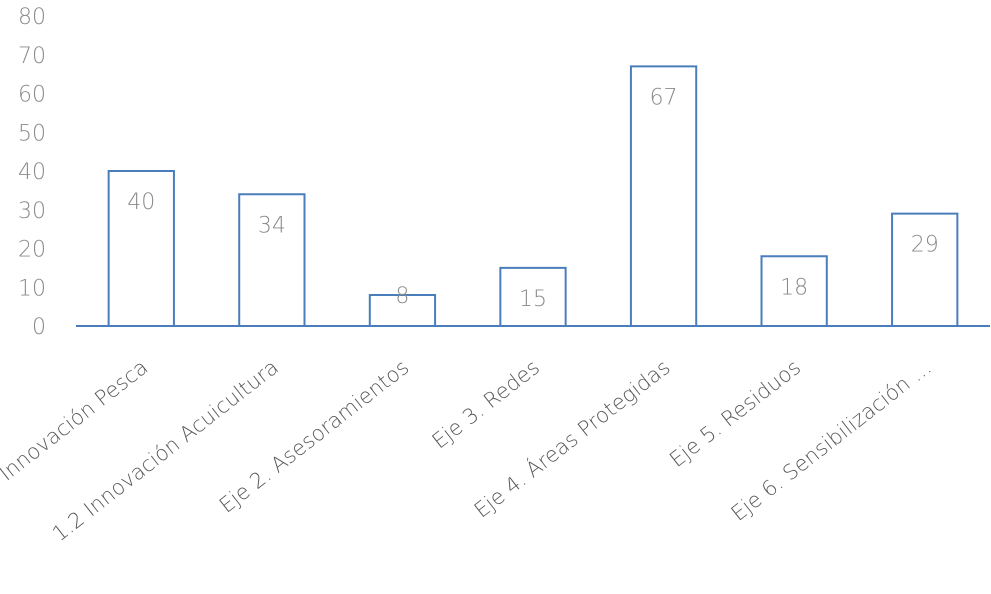  I want to click on y-tick-label: 70, so click(32, 56).